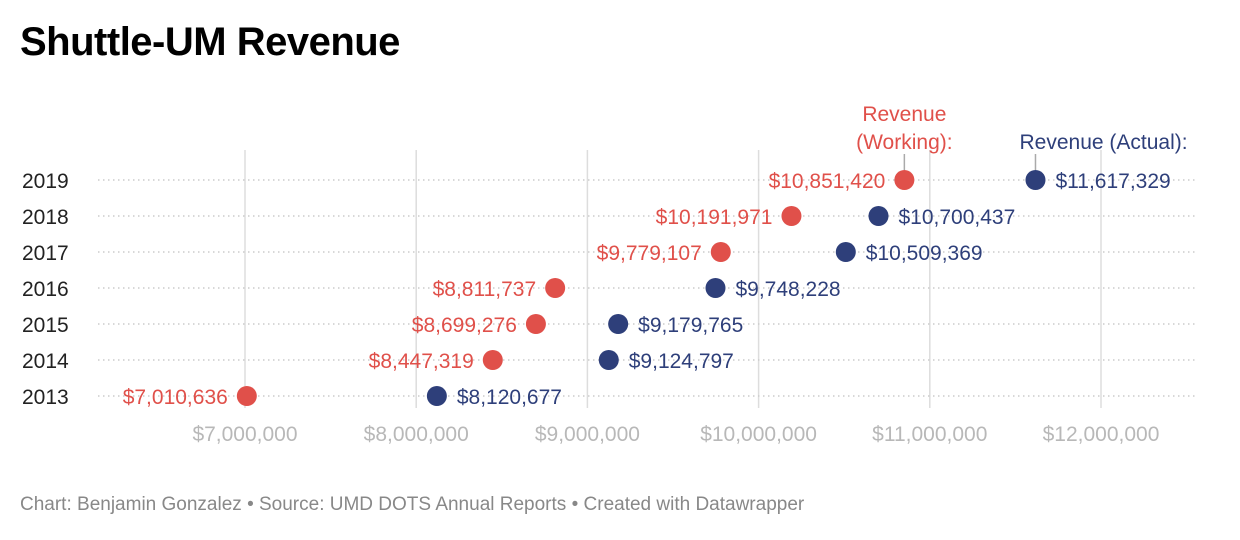 The width and height of the screenshot is (1240, 540). Describe the element at coordinates (210, 42) in the screenshot. I see `chart-title: Shuttle-UM Revenue` at that location.